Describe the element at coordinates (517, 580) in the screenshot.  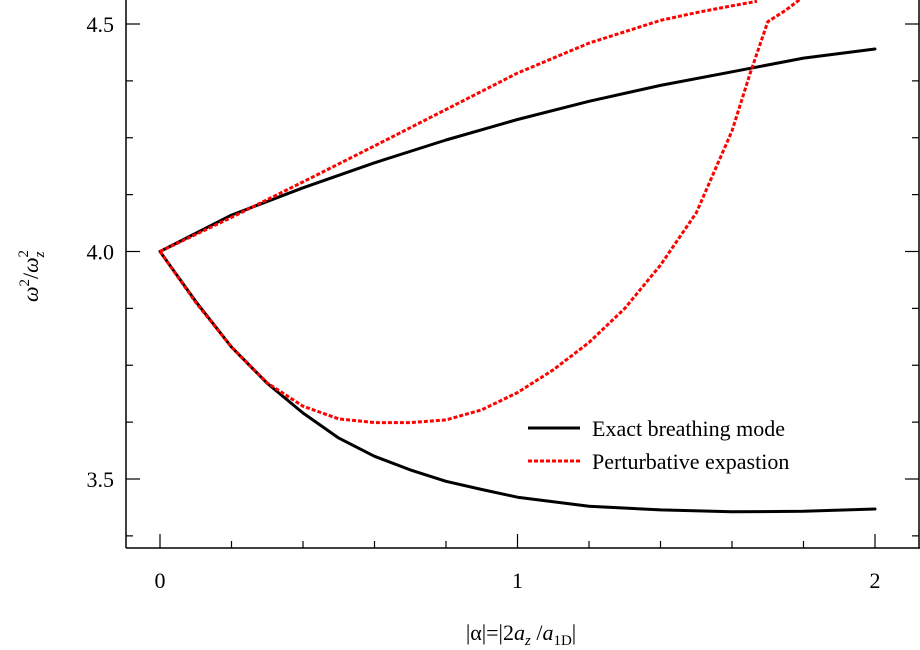
I see `x-tick-label: 1` at that location.